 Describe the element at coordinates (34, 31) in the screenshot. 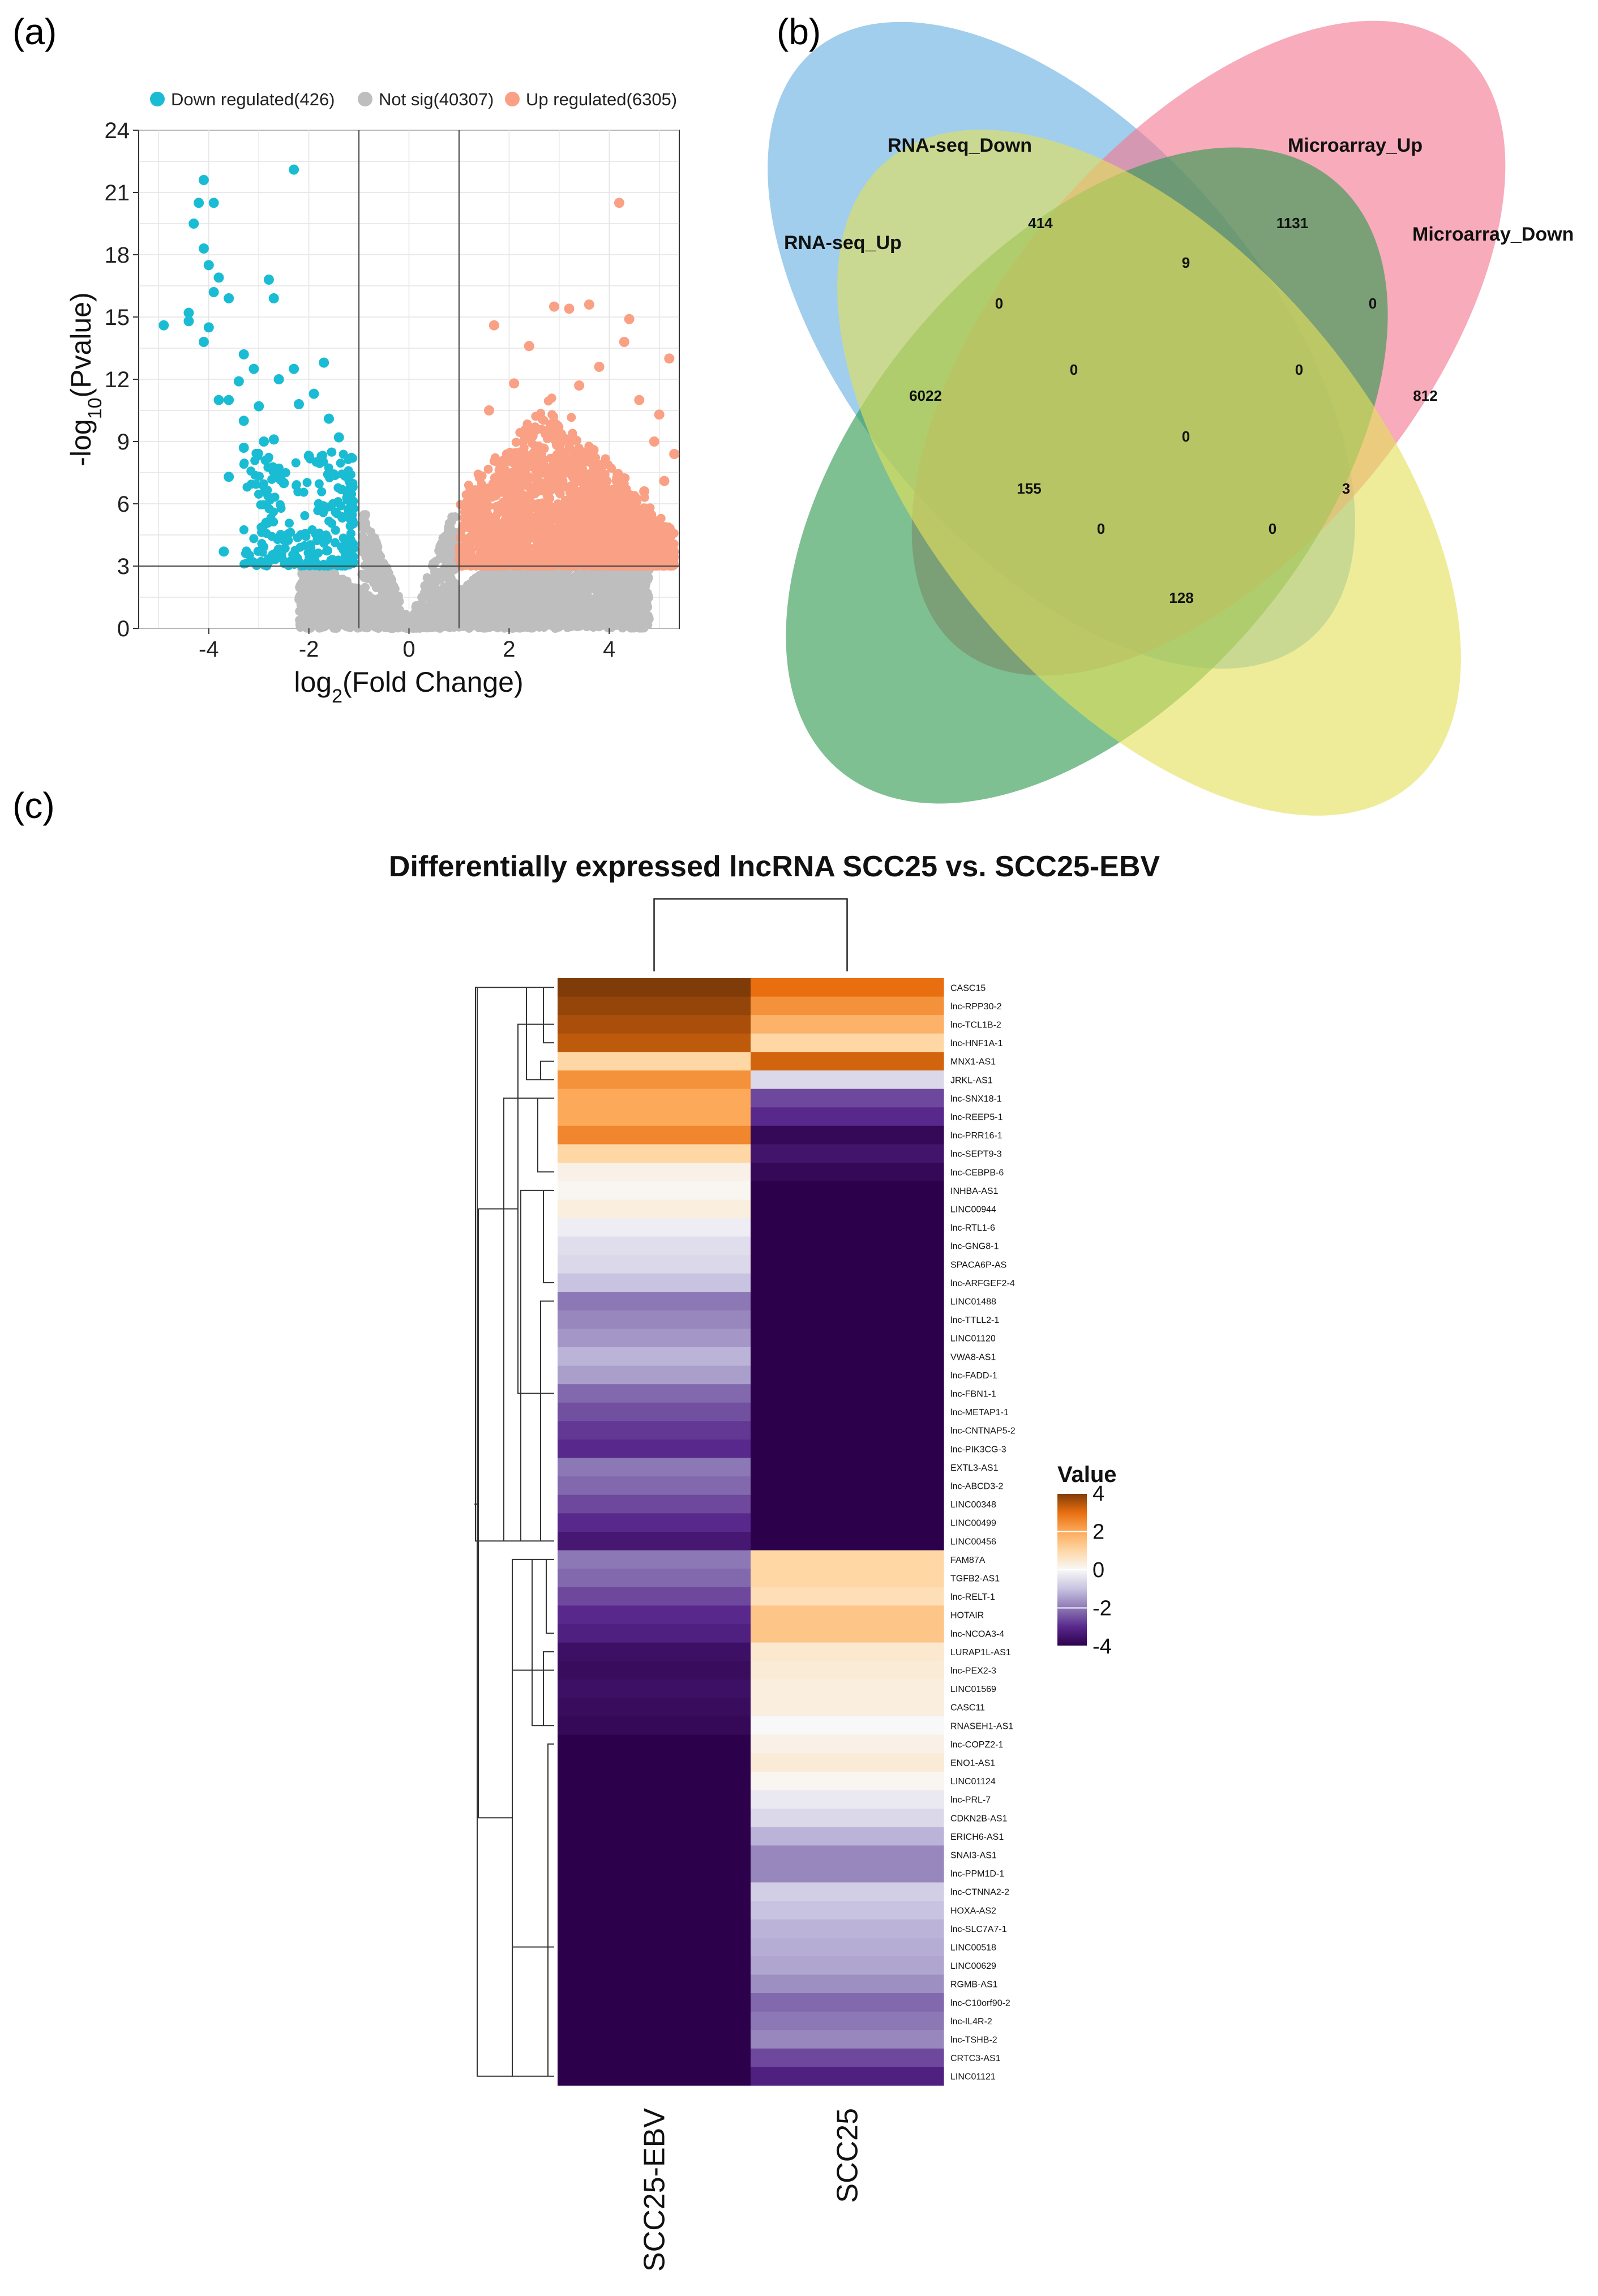

I see `panel-label-a: (a)` at that location.